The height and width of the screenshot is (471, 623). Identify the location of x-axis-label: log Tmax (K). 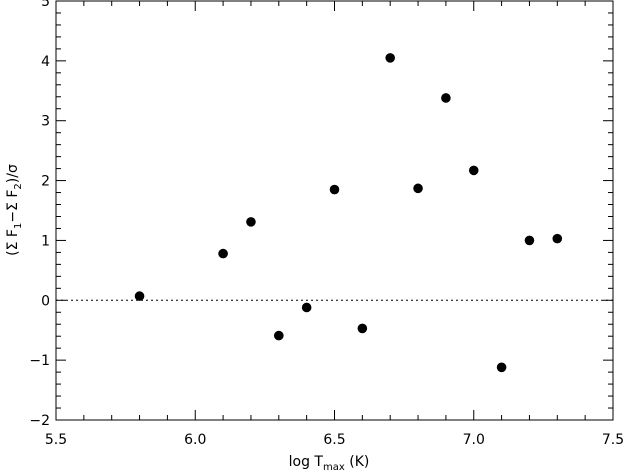
(329, 462).